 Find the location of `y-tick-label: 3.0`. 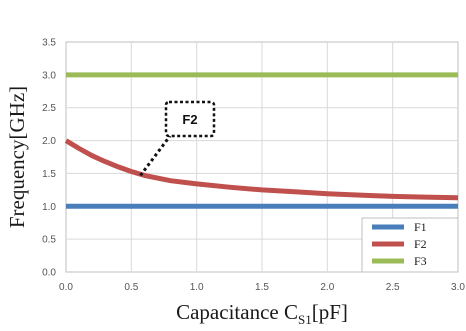

y-tick-label: 3.0 is located at coordinates (49, 75).